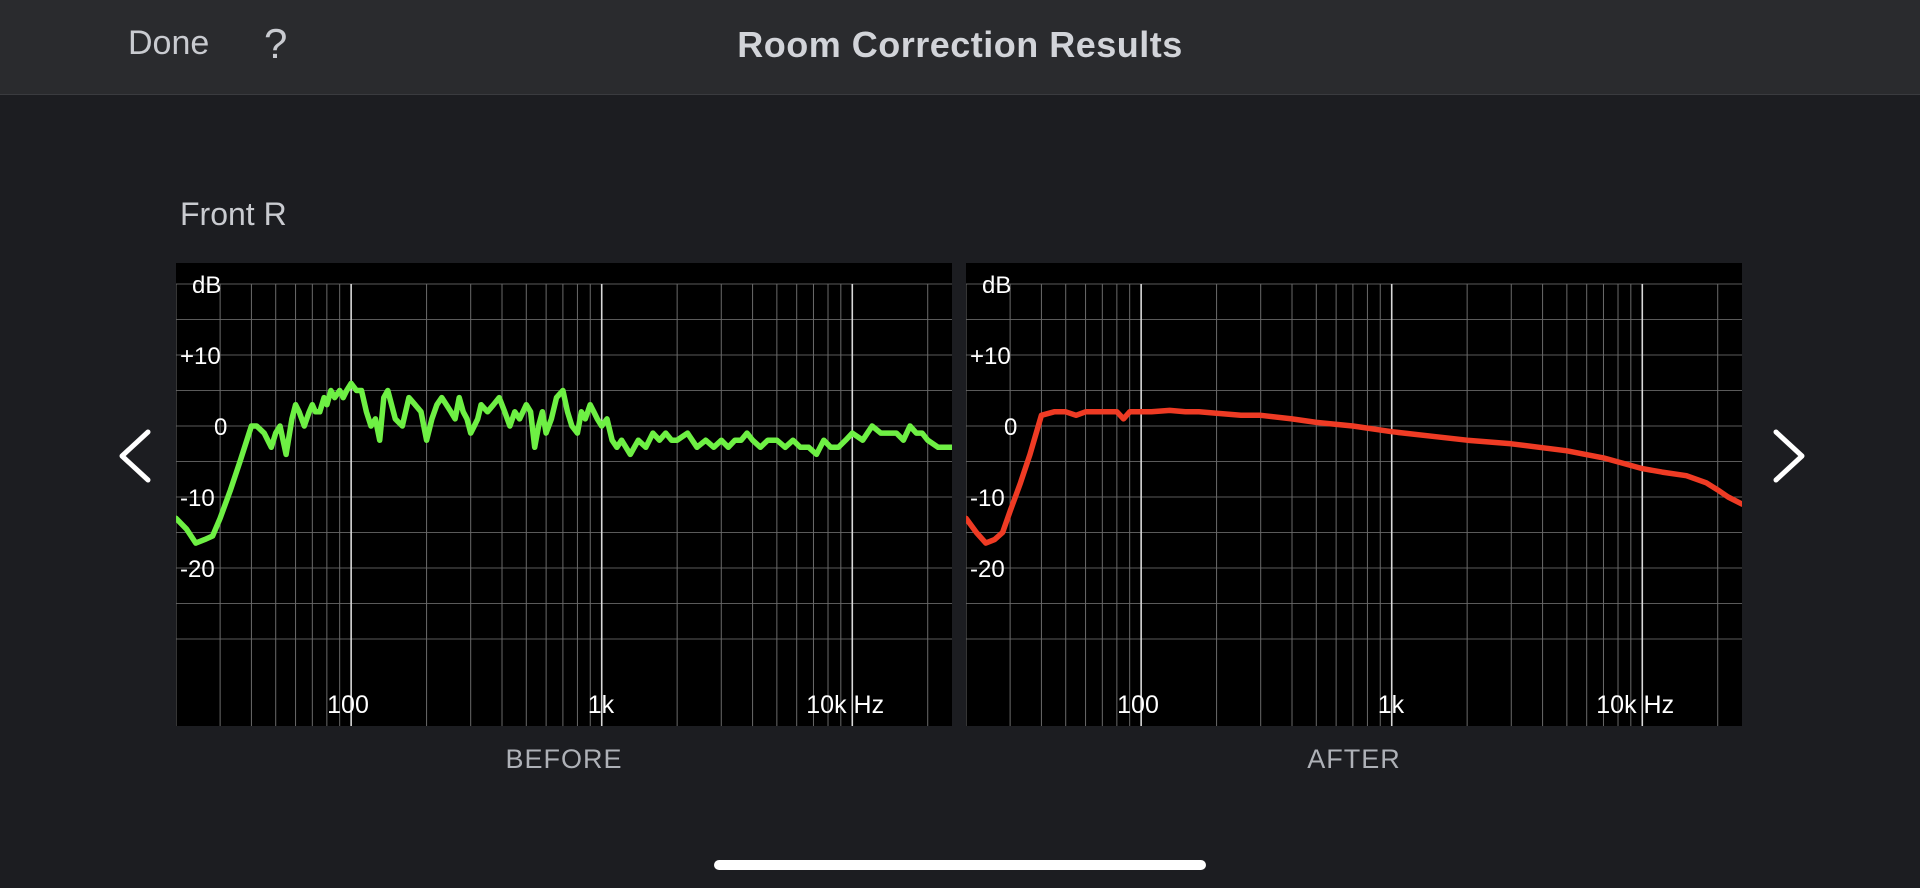  What do you see at coordinates (1354, 759) in the screenshot?
I see `after-caption: AFTER` at bounding box center [1354, 759].